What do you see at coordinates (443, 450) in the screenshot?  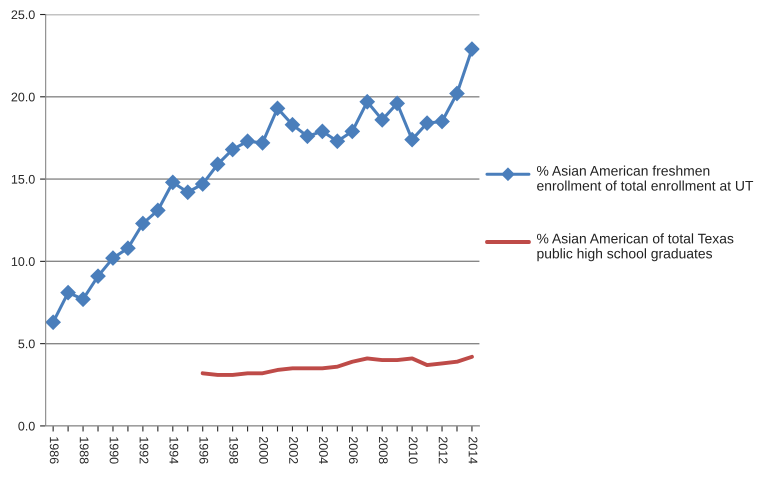 I see `x-tick-label: 2012` at bounding box center [443, 450].